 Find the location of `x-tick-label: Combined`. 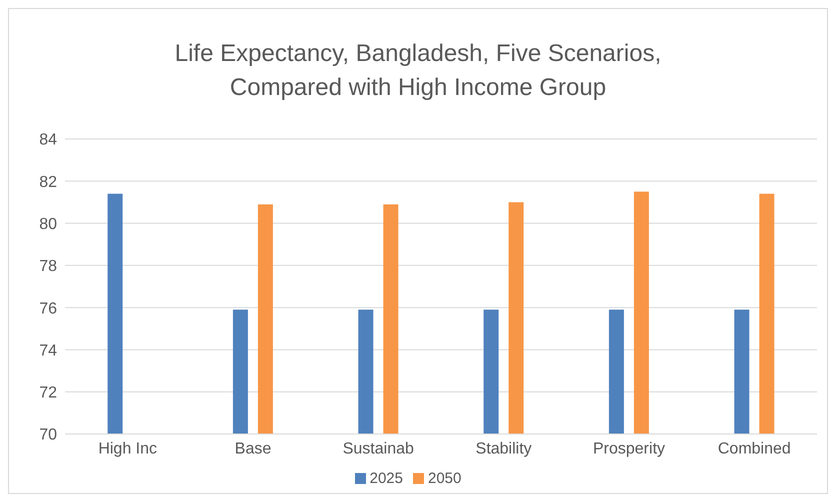

x-tick-label: Combined is located at coordinates (754, 449).